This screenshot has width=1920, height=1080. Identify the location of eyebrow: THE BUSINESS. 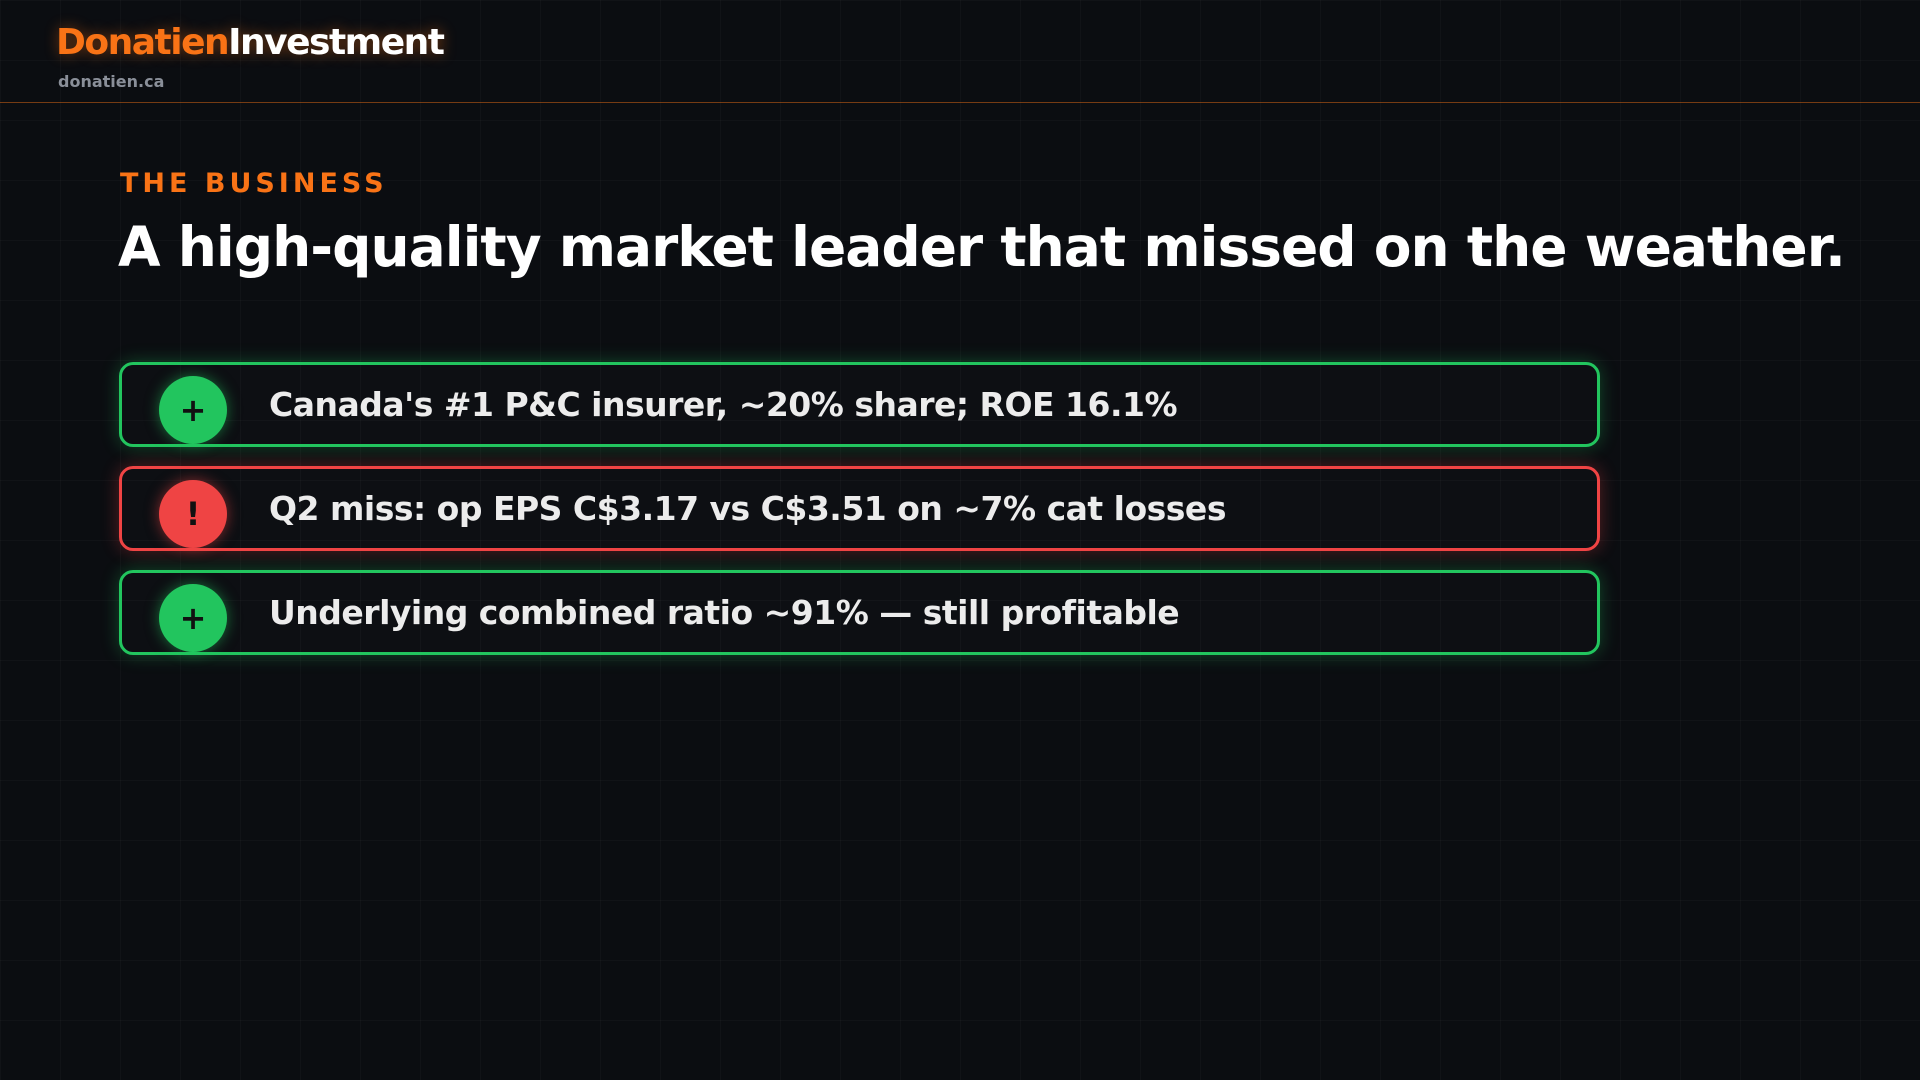
(254, 183).